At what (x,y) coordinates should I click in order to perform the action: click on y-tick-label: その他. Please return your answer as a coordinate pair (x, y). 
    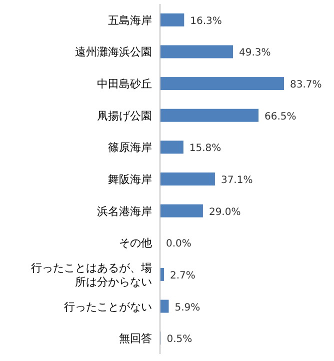
    Looking at the image, I should click on (135, 243).